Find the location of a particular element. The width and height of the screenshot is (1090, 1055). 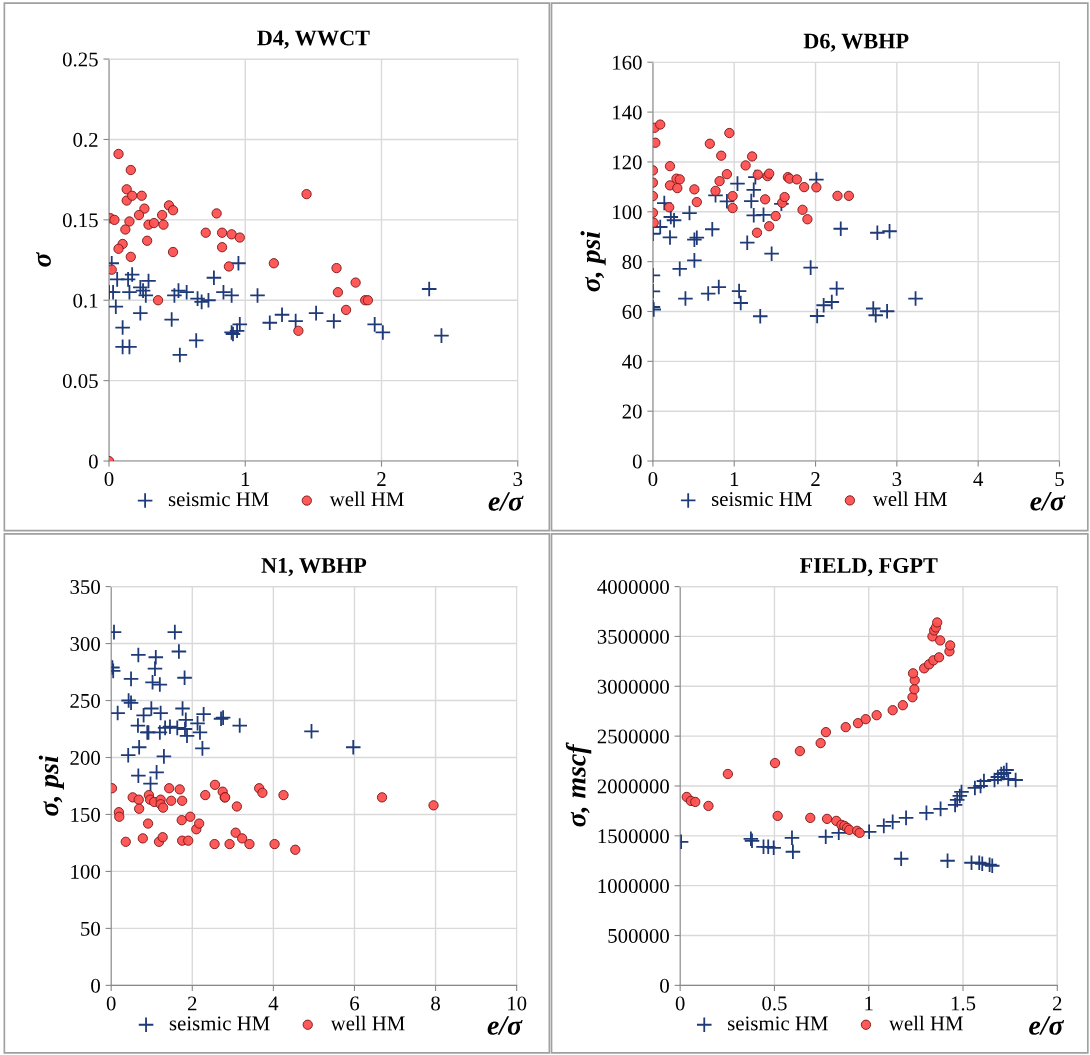

x-tick-label: 10 is located at coordinates (517, 1003).